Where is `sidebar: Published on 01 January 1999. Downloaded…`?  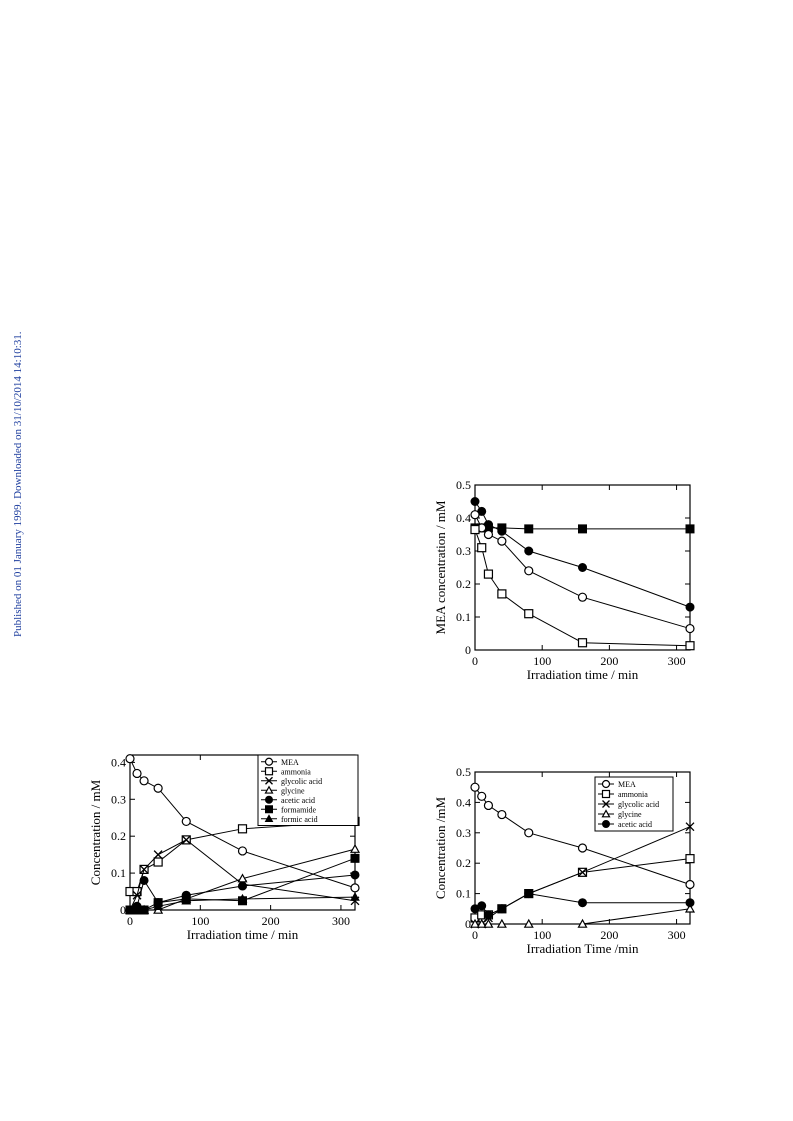
sidebar: Published on 01 January 1999. Downloaded… is located at coordinates (12, 560).